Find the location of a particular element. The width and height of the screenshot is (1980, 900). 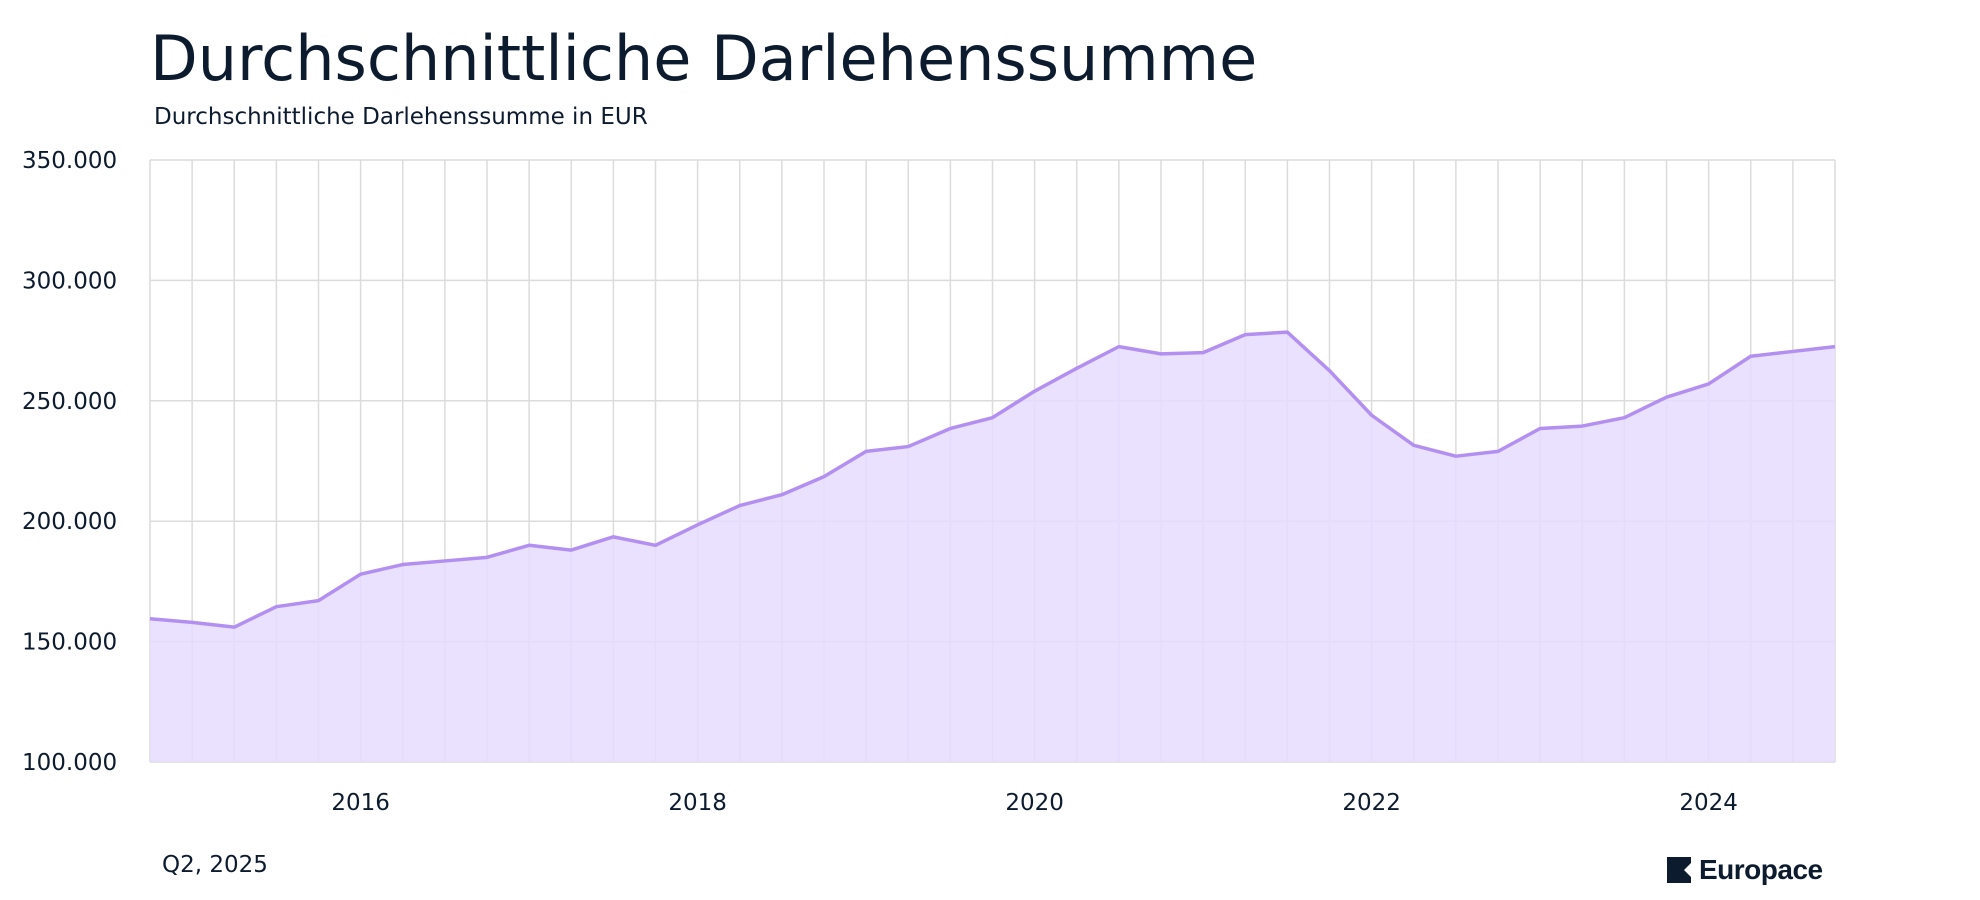

x-tick-label: 2020 is located at coordinates (1034, 803).